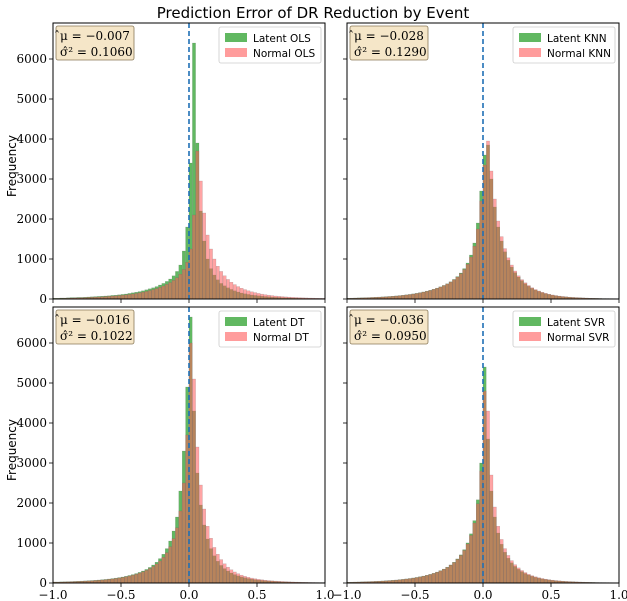 This screenshot has height=601, width=627. I want to click on y-tick-label: 5000, so click(31, 383).